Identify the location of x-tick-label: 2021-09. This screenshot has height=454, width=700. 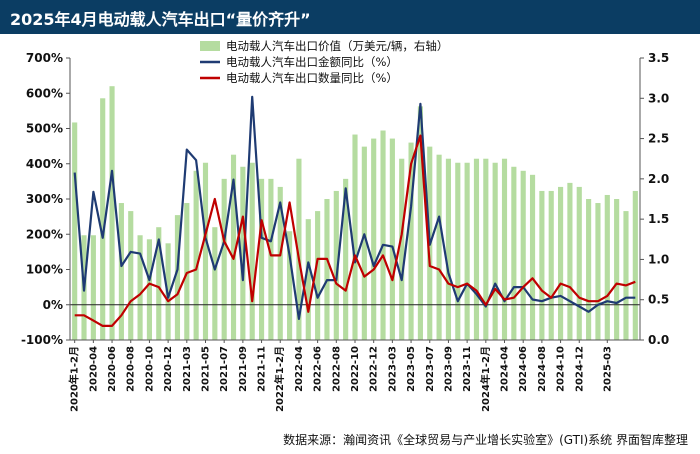
(243, 369).